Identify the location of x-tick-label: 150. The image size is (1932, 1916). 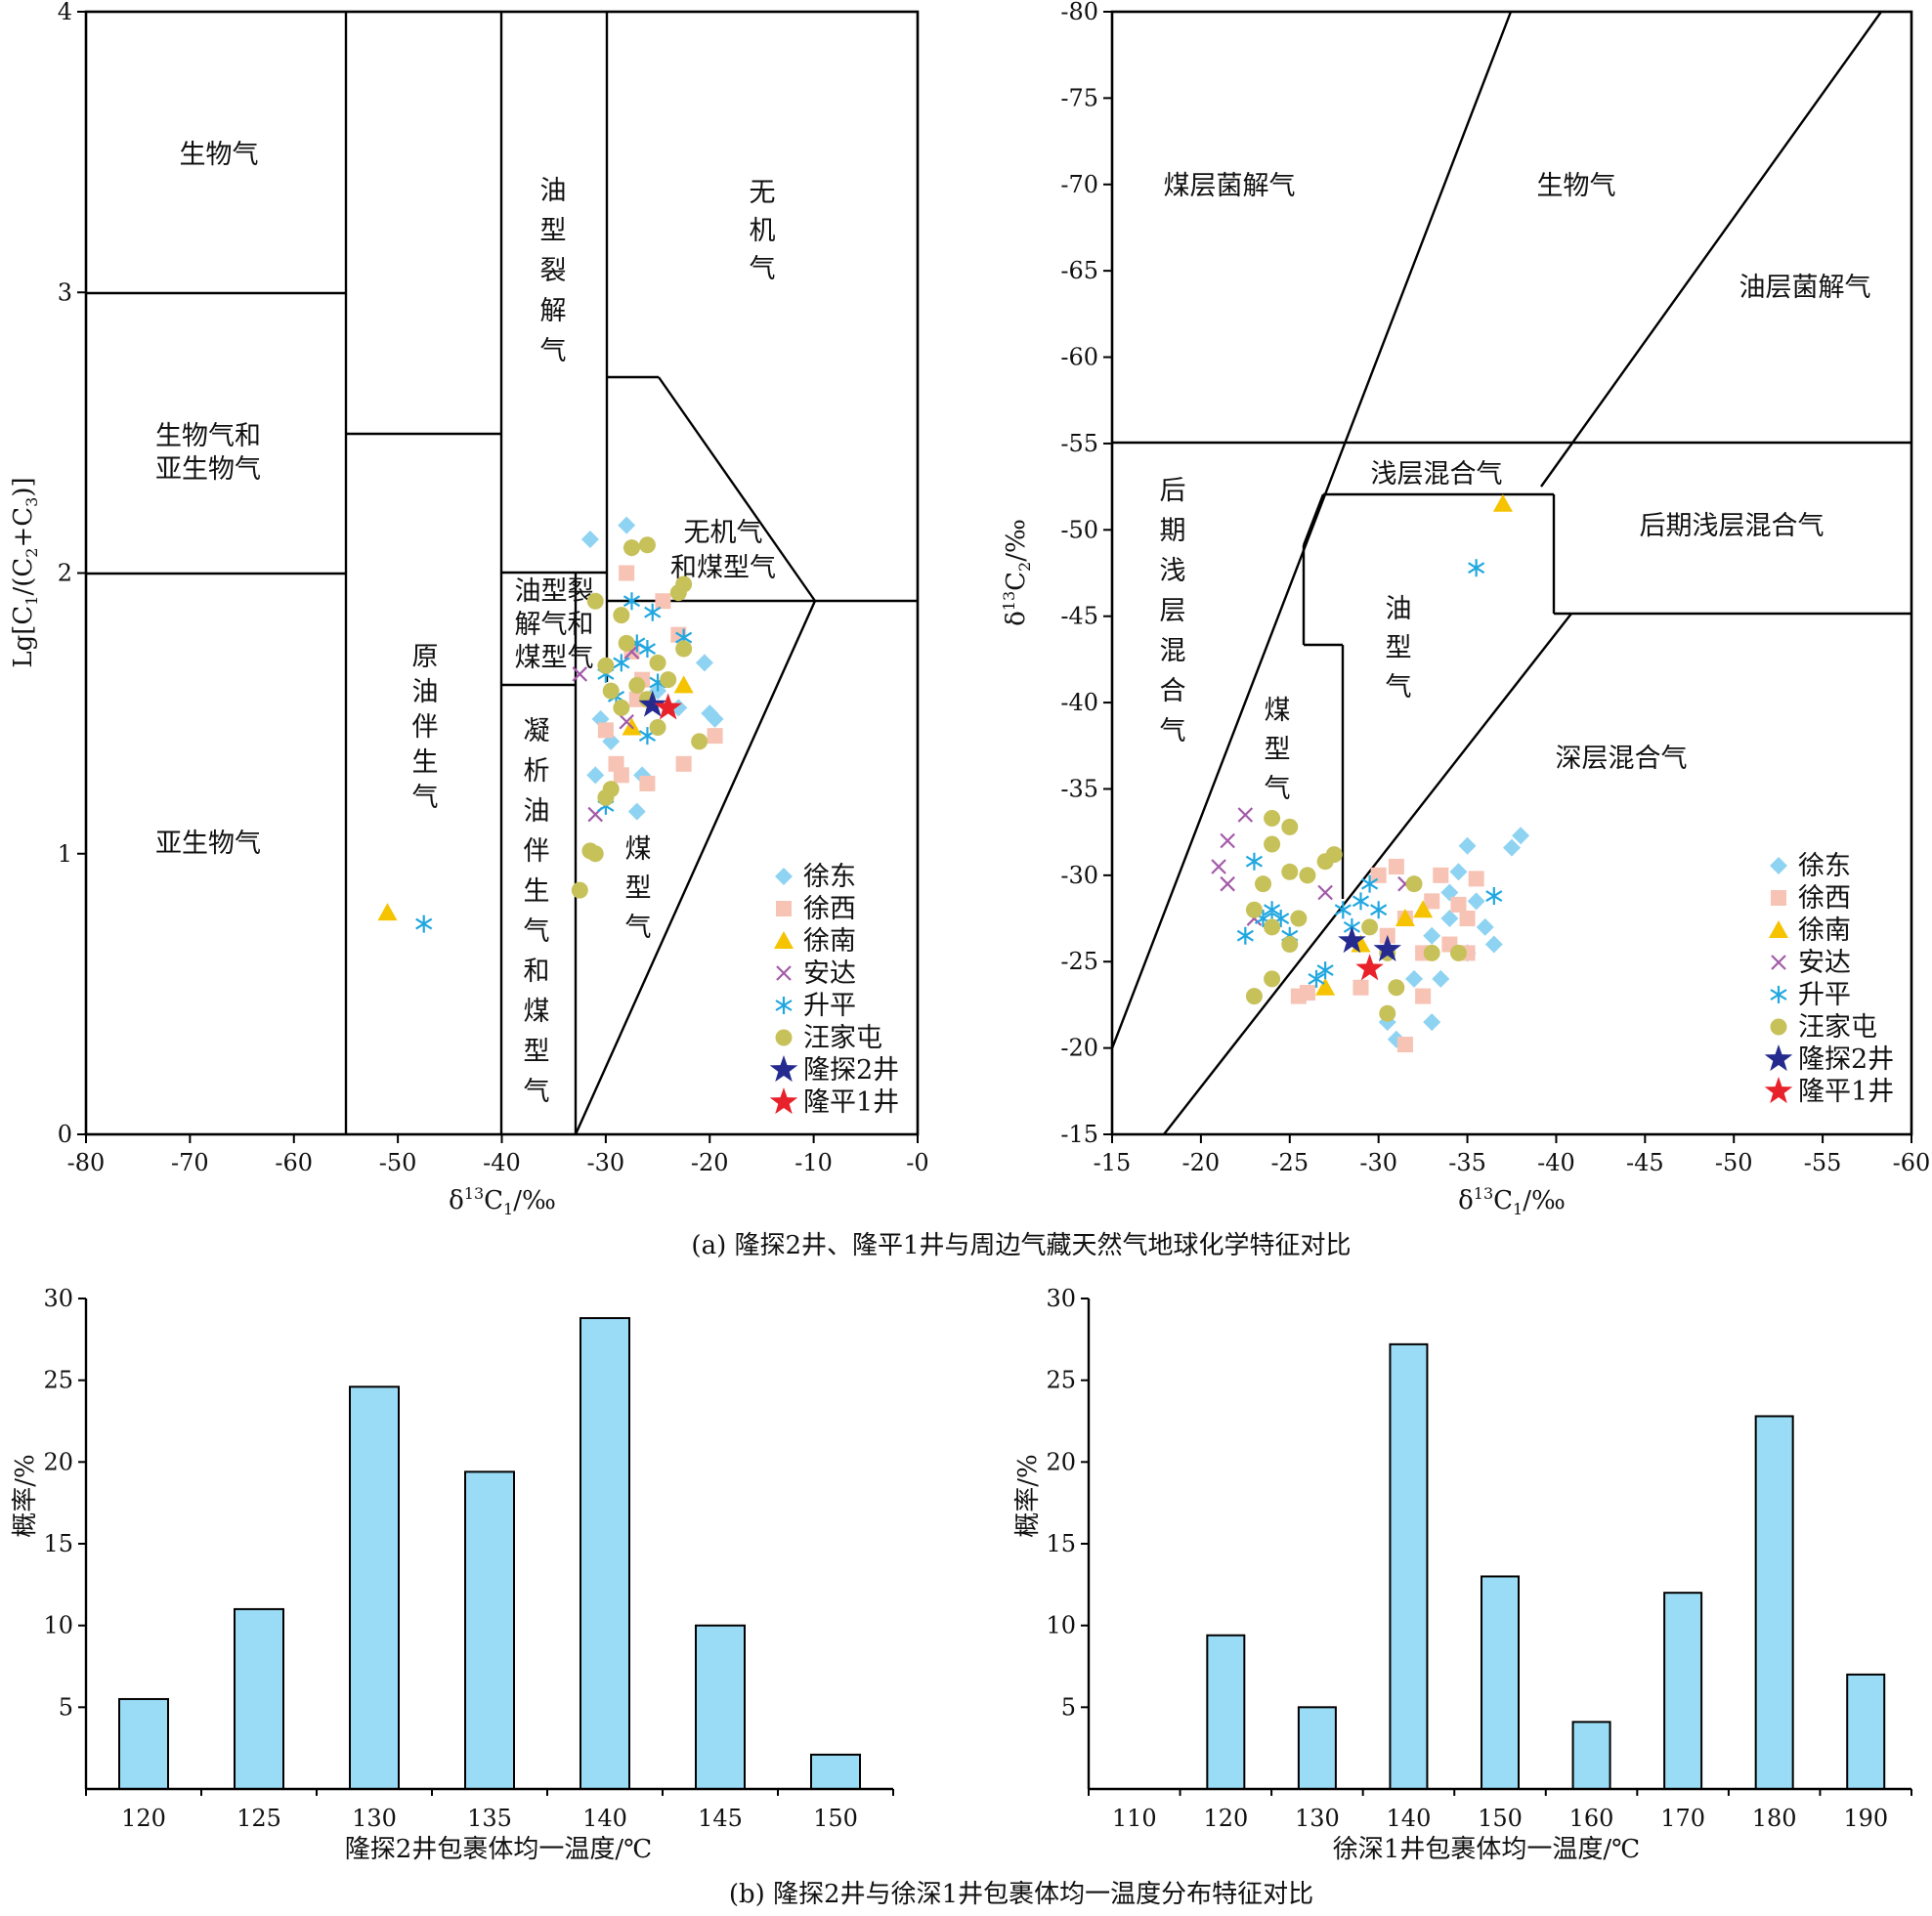
(836, 1818).